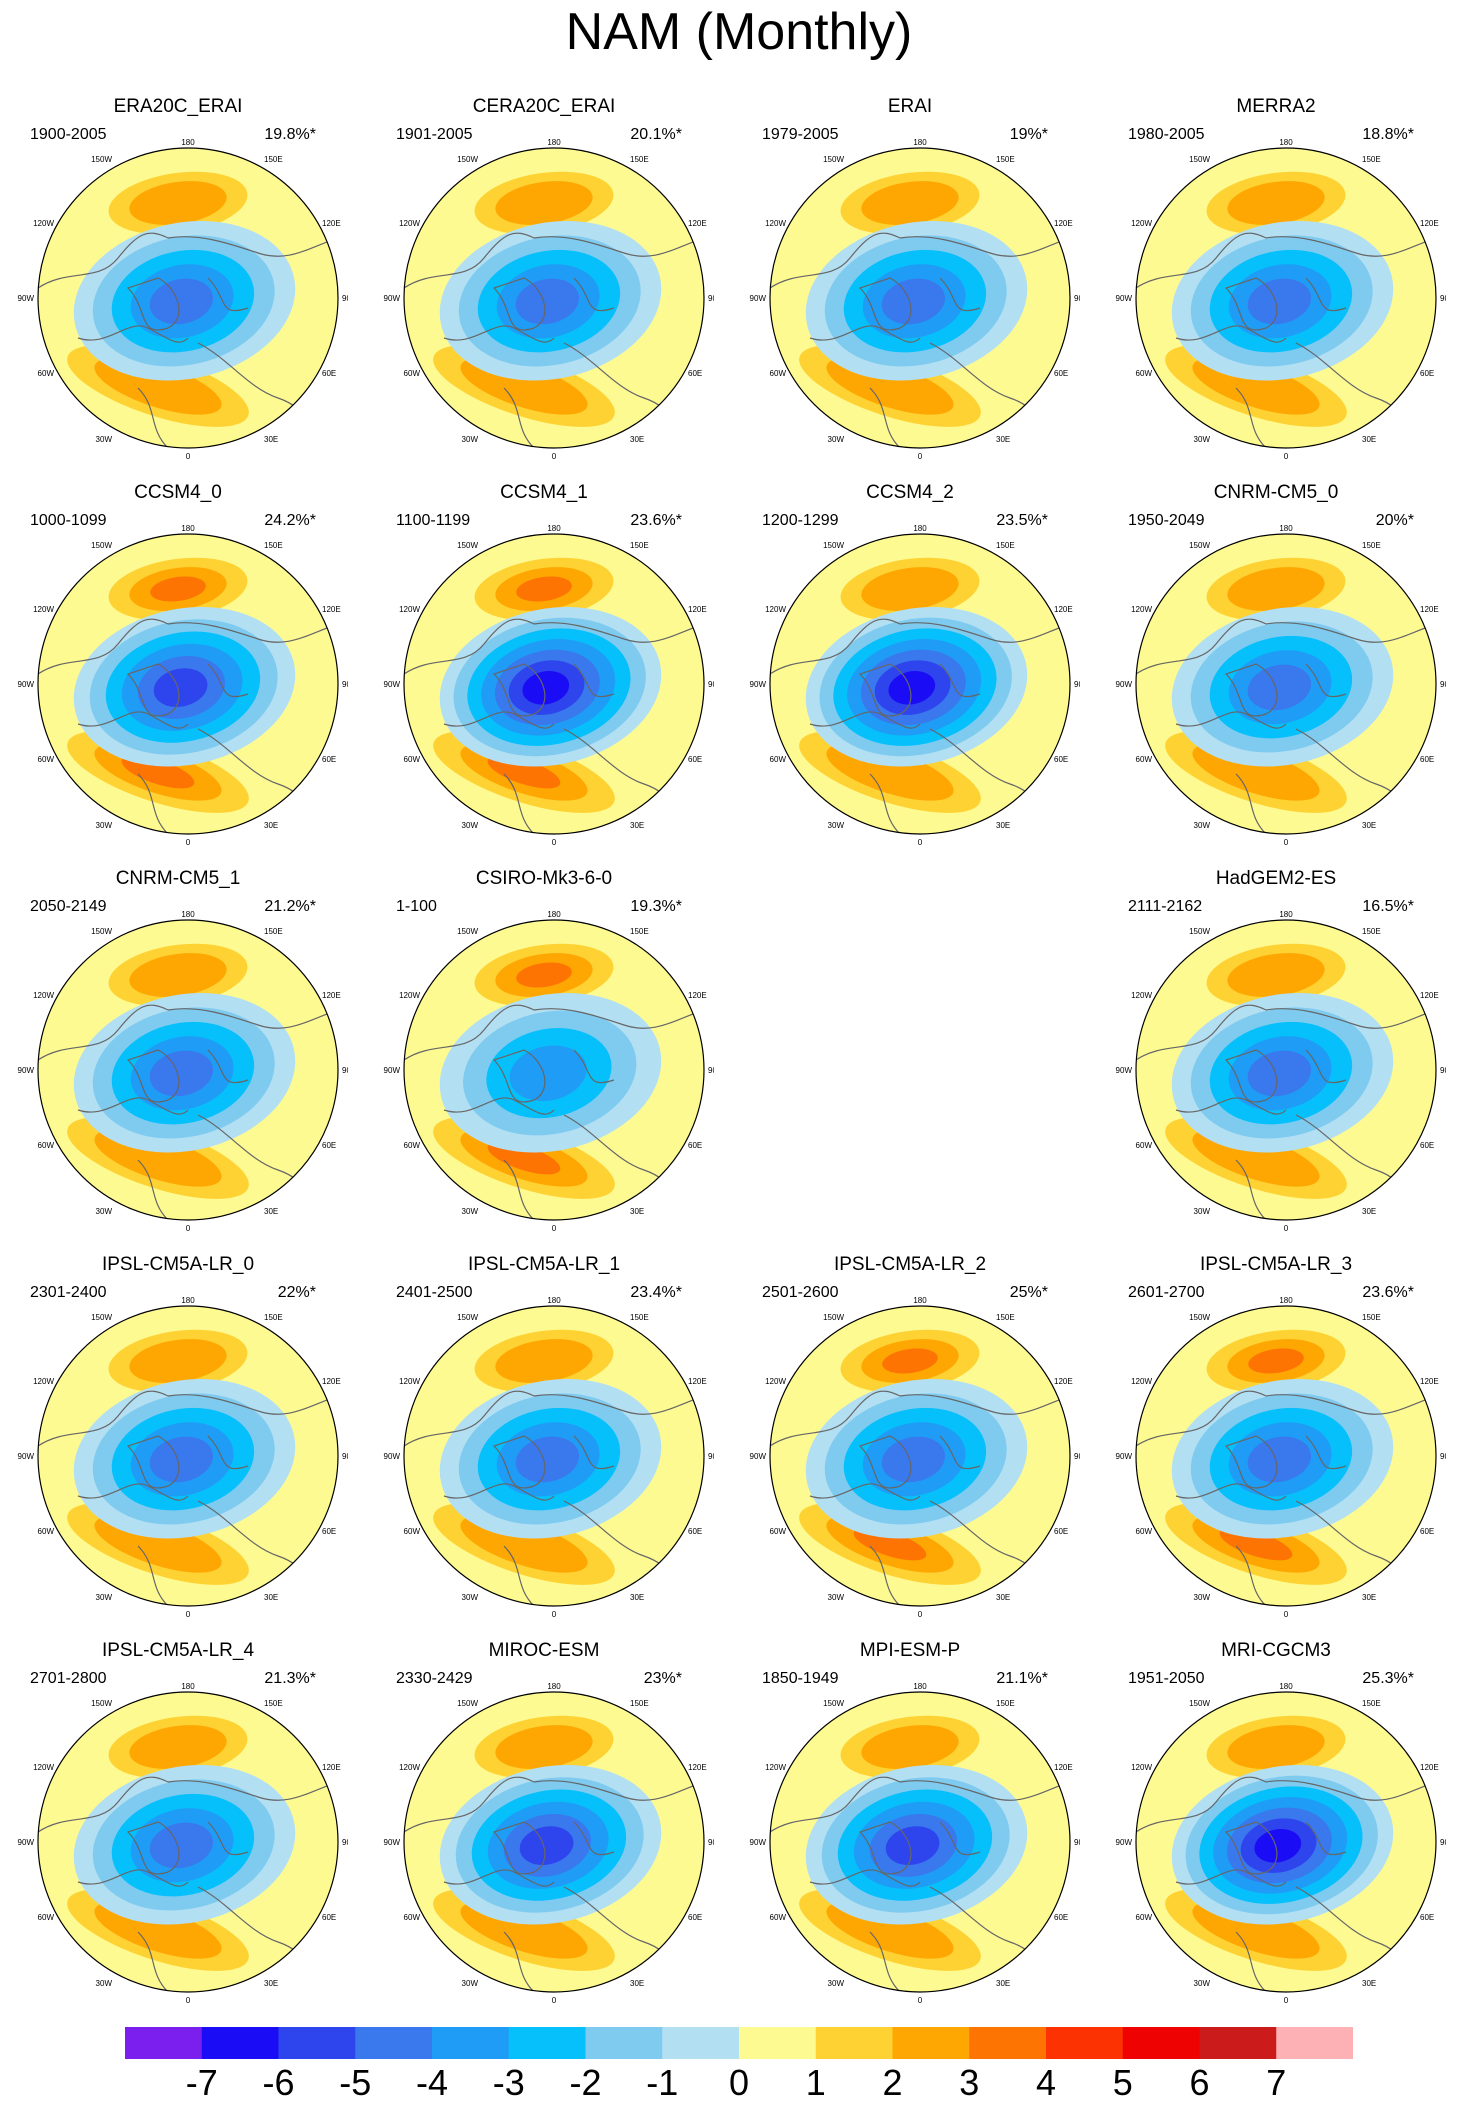  Describe the element at coordinates (1443, 1456) in the screenshot. I see `label-90e: 90E` at that location.